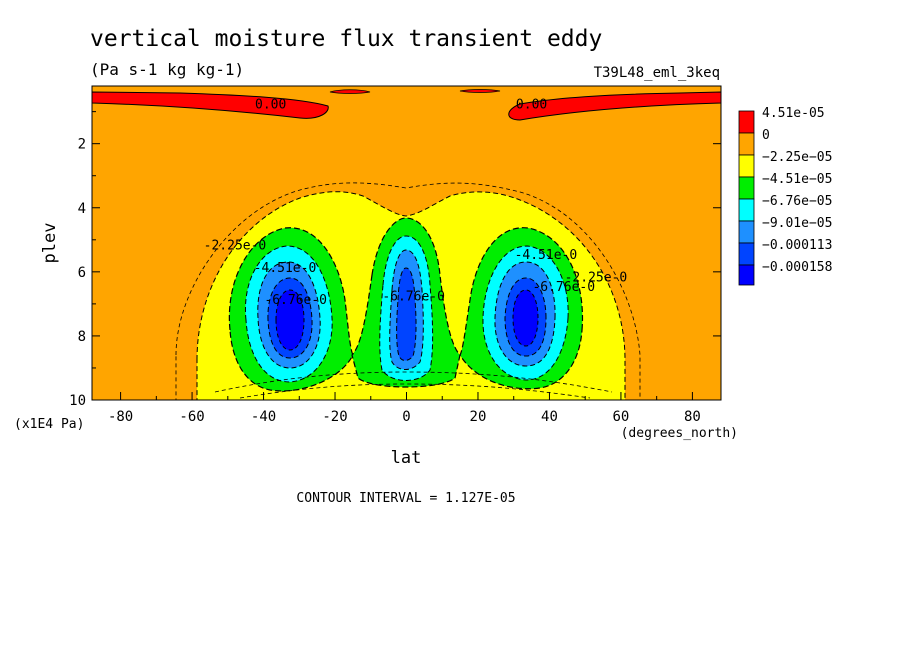  What do you see at coordinates (191, 417) in the screenshot?
I see `x-tick-label: -60` at bounding box center [191, 417].